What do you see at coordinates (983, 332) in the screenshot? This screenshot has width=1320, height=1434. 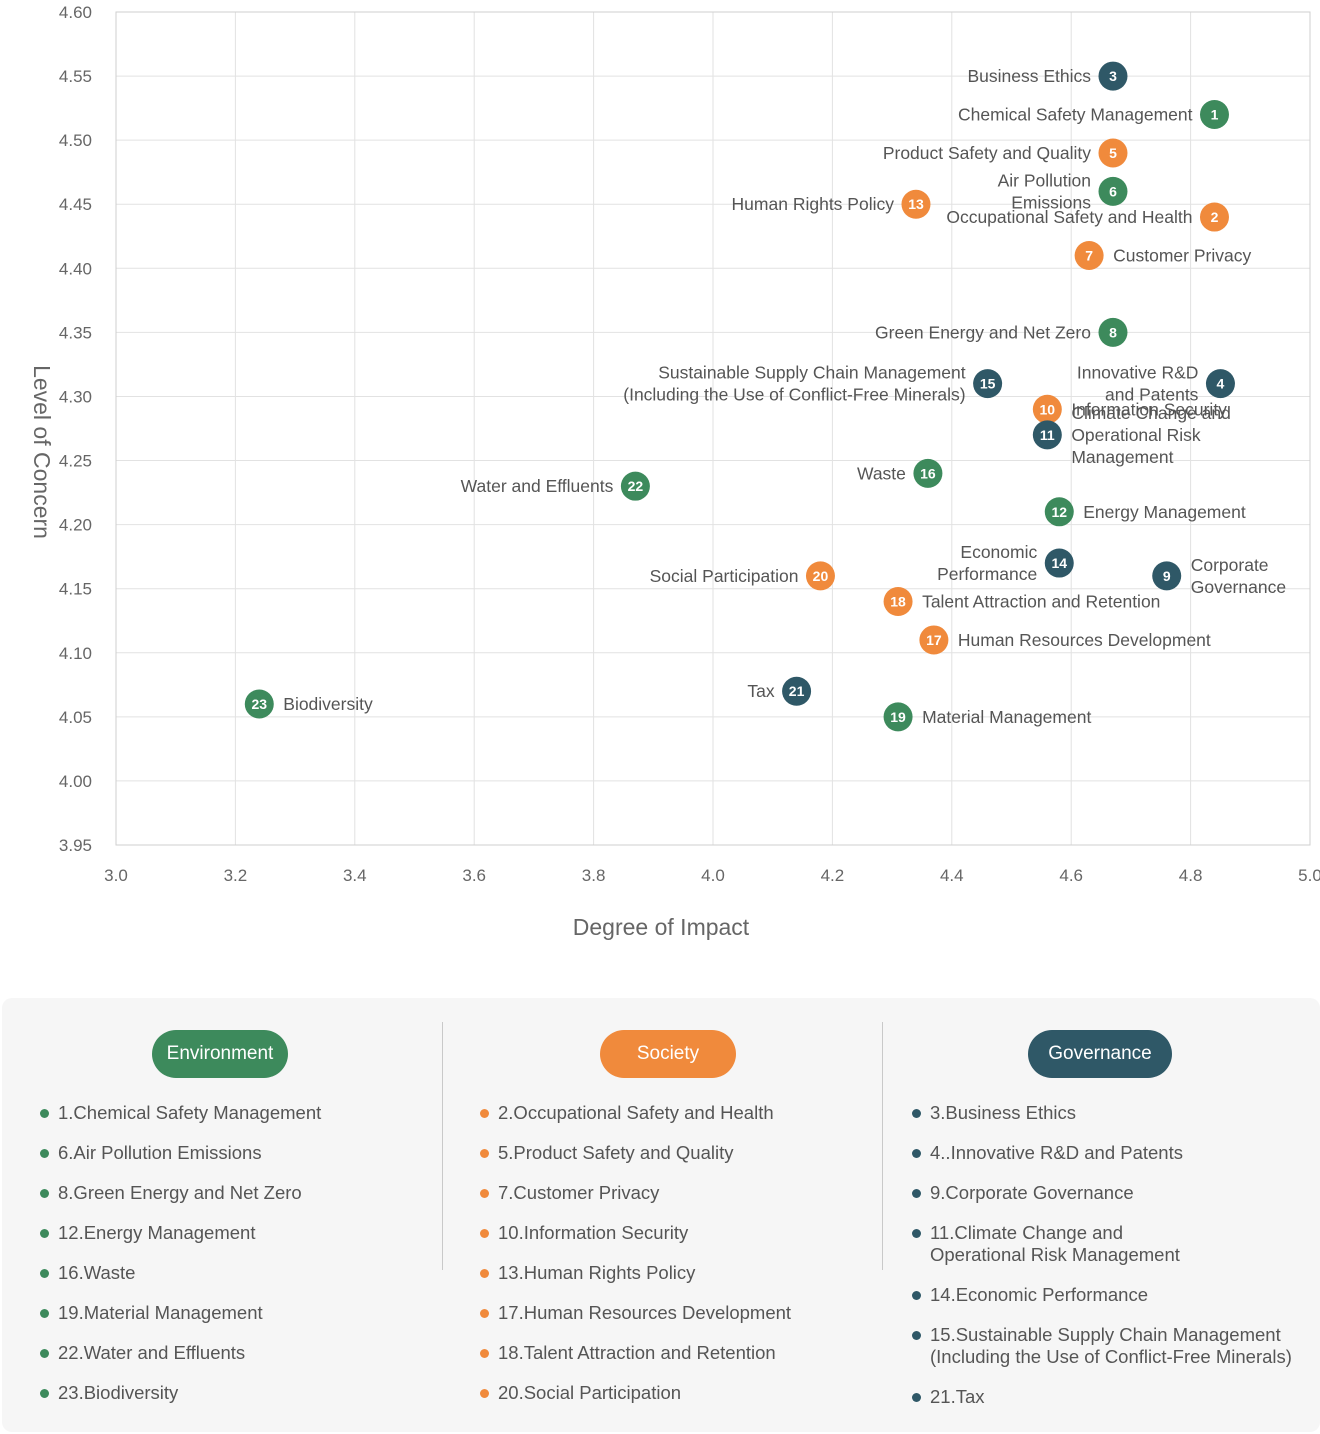 I see `point-label: Green Energy and Net Zero` at bounding box center [983, 332].